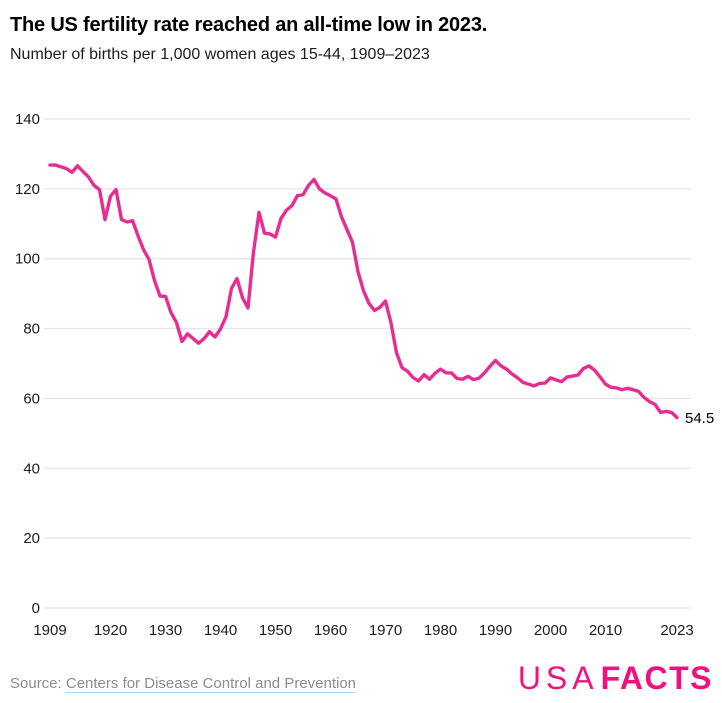 This screenshot has width=722, height=703. I want to click on y-axis-tick-140: 140, so click(27, 119).